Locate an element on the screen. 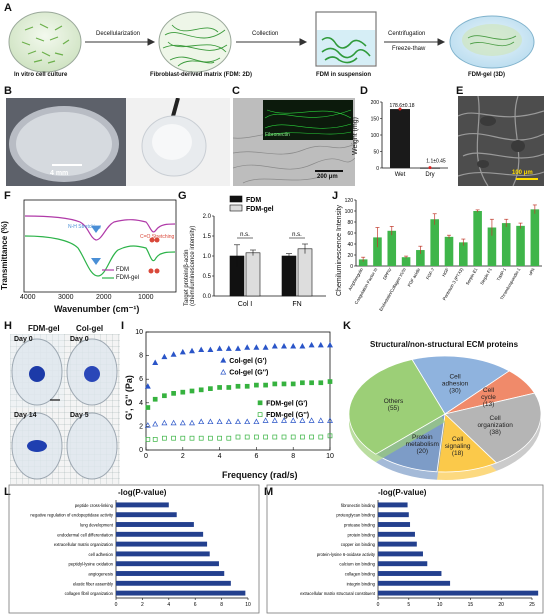  j-ytick-0: 0 is located at coordinates (351, 267).